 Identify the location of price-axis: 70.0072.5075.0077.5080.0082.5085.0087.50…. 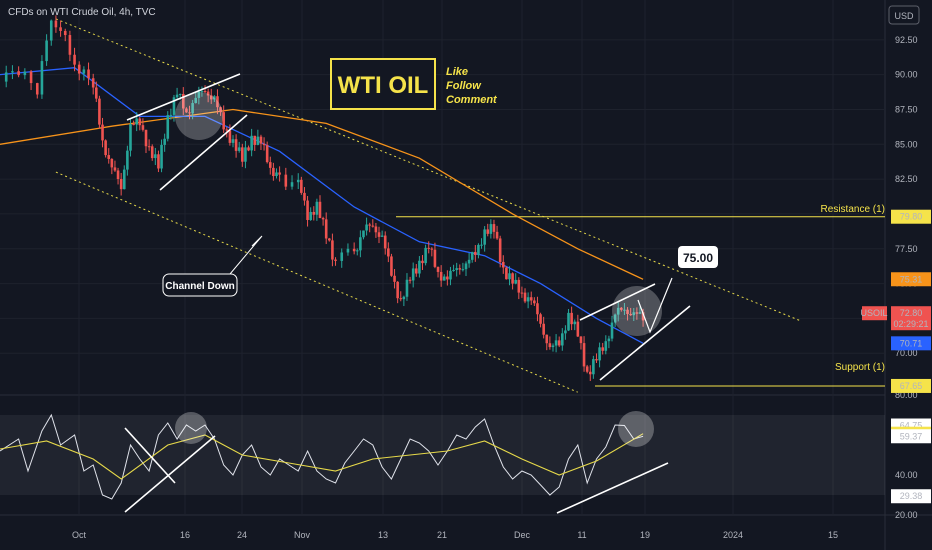
(895, 277).